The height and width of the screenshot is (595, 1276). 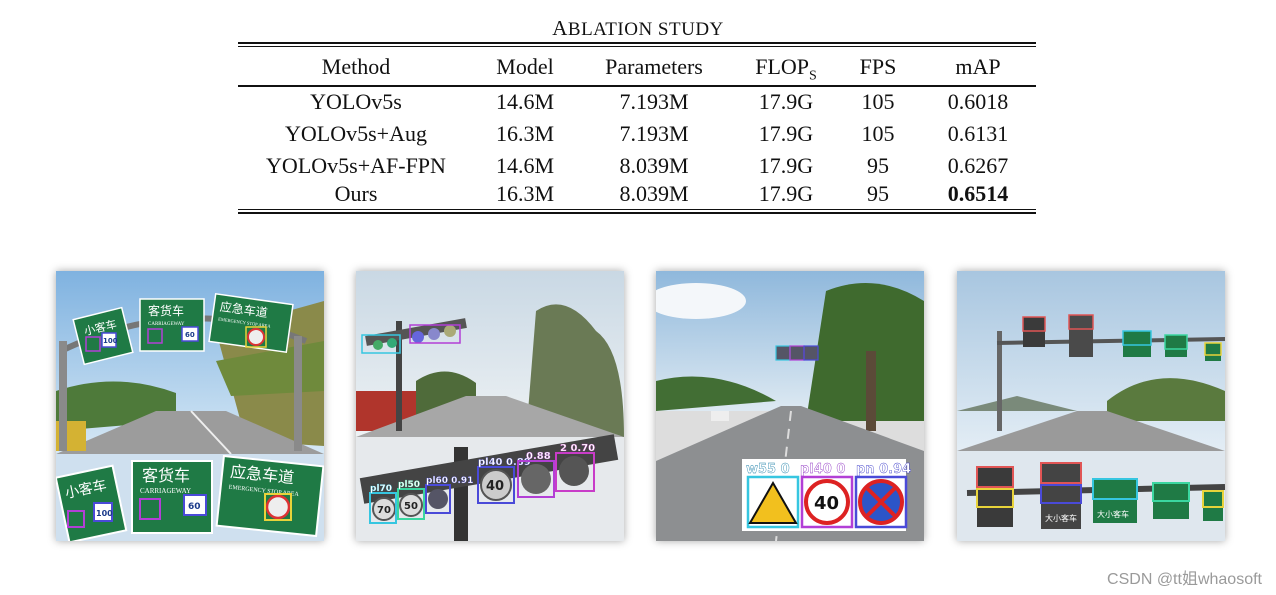 I want to click on cell-map: 0.6131, so click(x=978, y=133).